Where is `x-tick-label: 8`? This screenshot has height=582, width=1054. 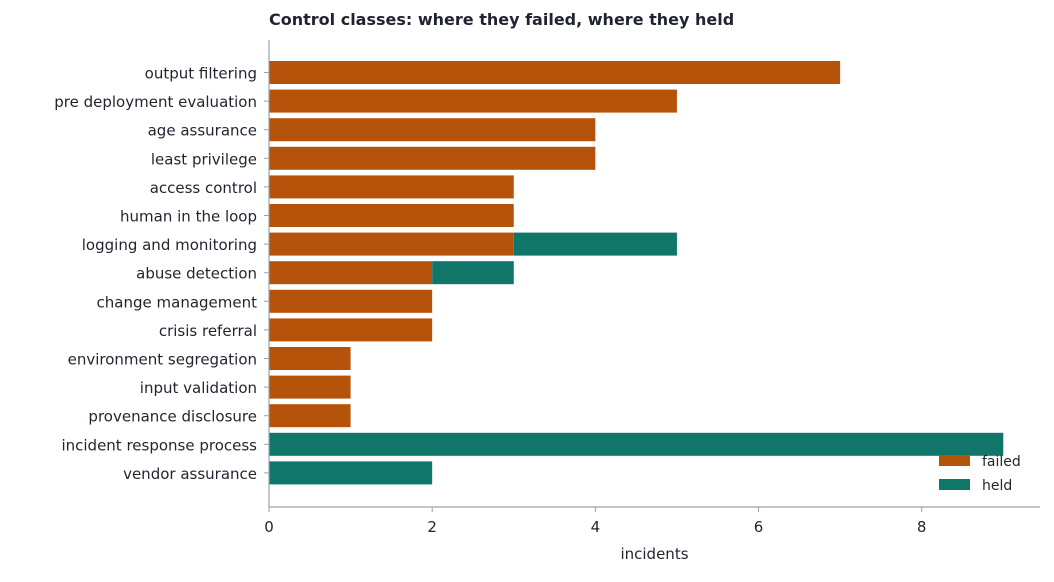
x-tick-label: 8 is located at coordinates (922, 527).